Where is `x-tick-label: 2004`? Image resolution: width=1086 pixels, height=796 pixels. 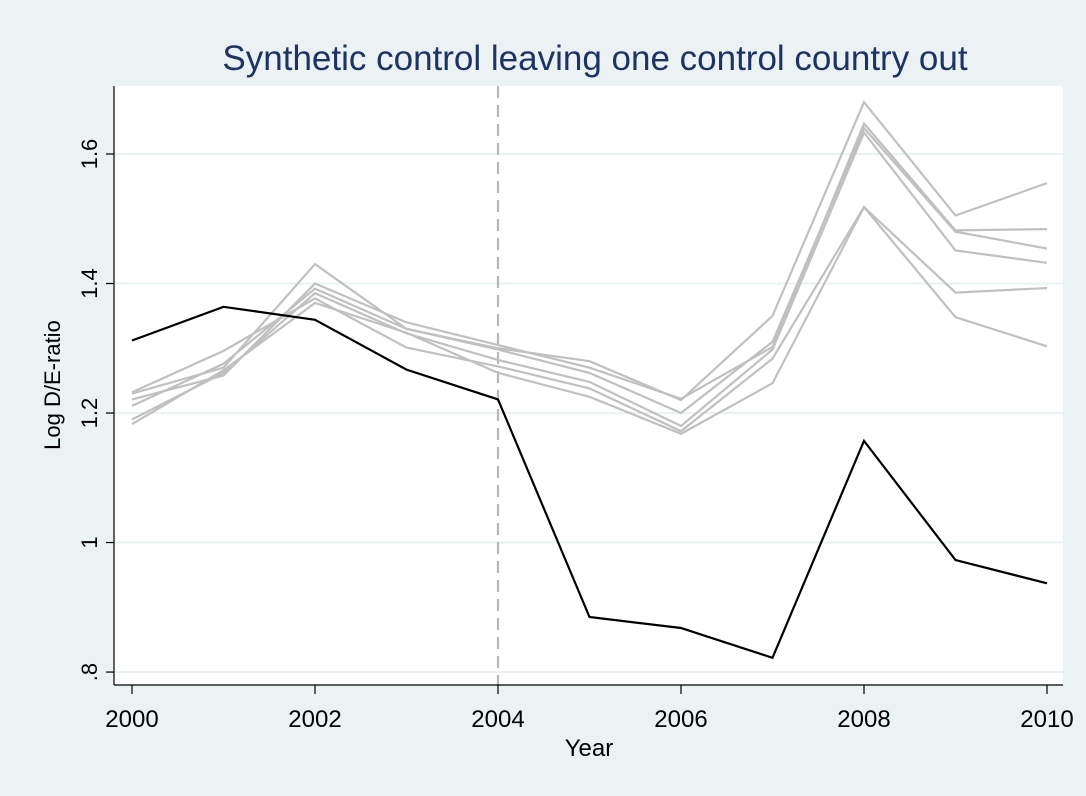 x-tick-label: 2004 is located at coordinates (497, 719).